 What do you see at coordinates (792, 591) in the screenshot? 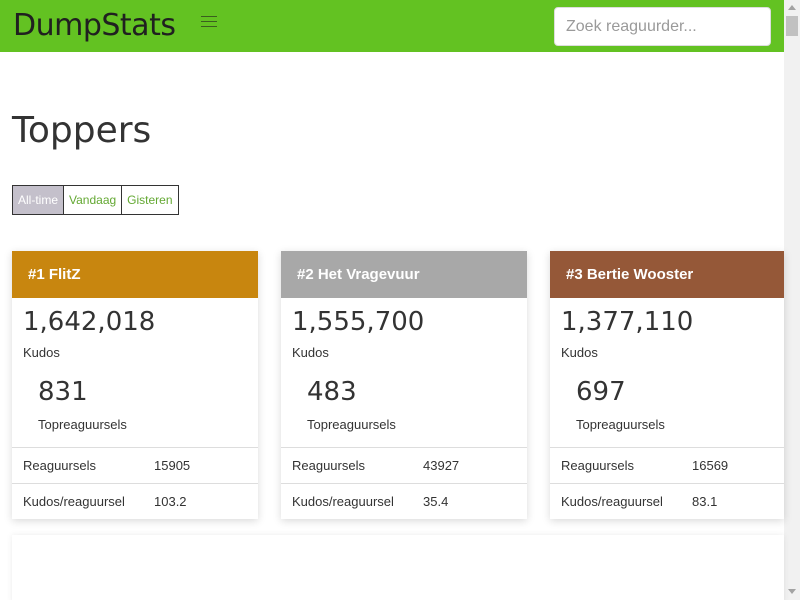
I see `scroll-down-icon` at bounding box center [792, 591].